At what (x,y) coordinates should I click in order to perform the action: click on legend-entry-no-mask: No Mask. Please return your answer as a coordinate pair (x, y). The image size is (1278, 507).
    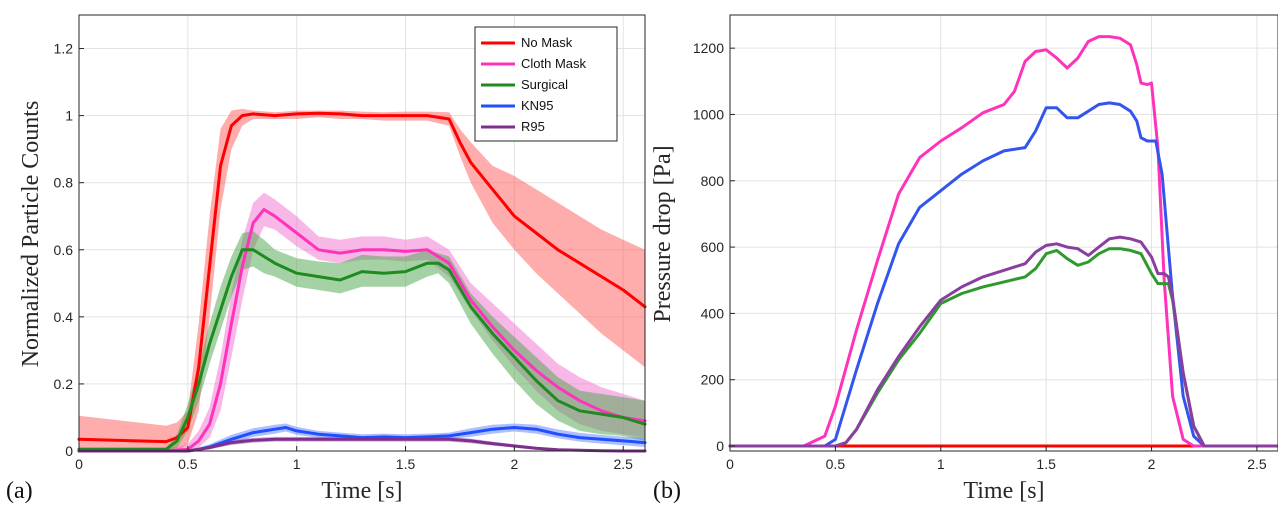
    Looking at the image, I should click on (527, 42).